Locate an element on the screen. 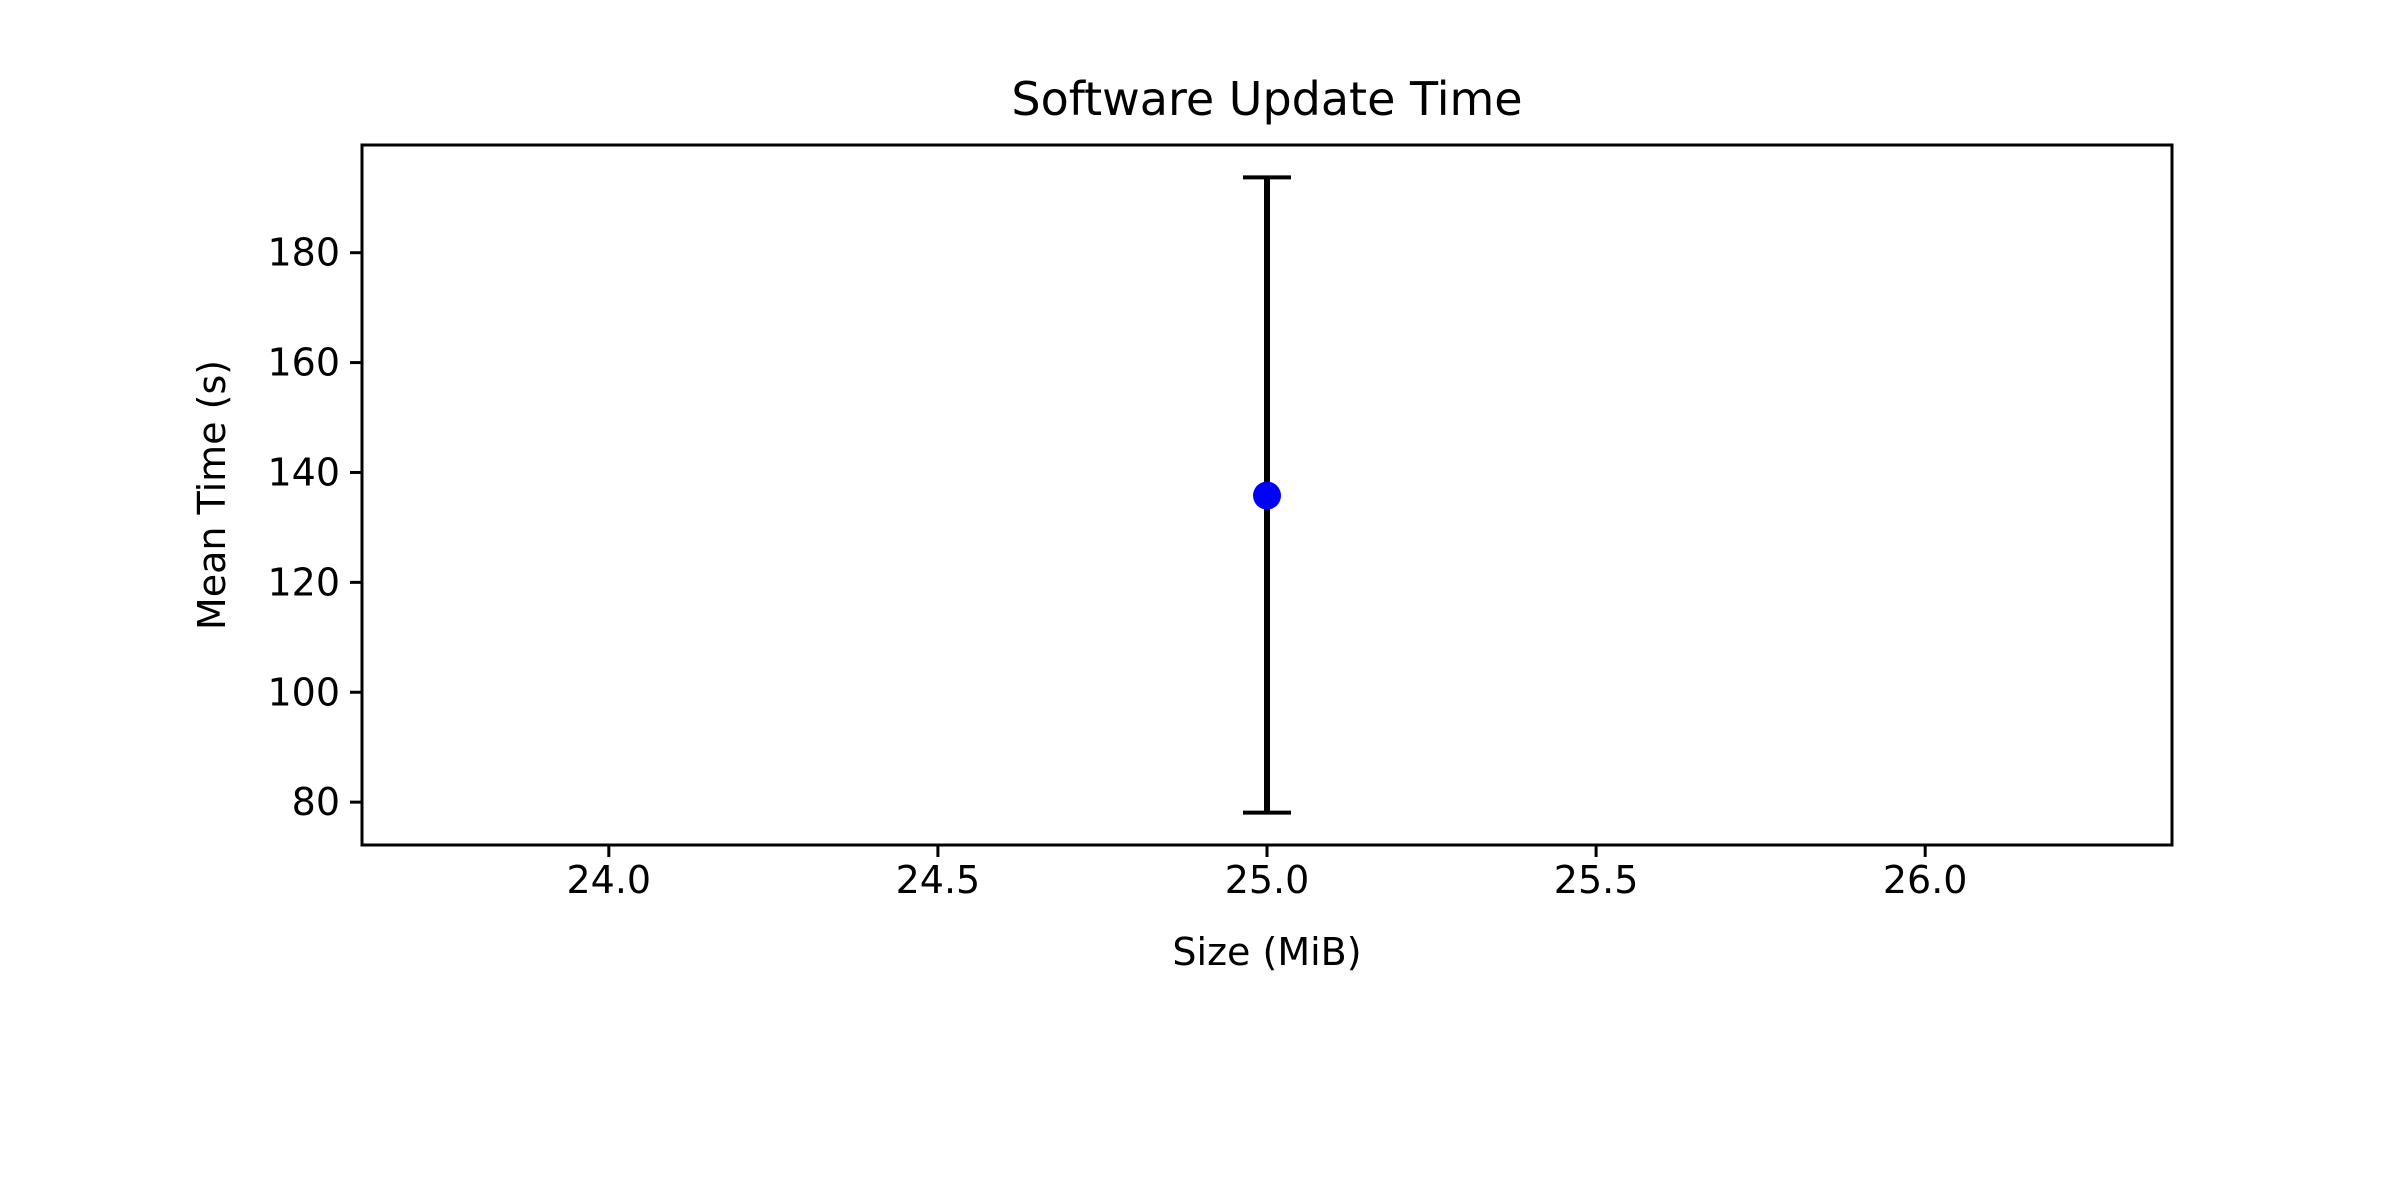  y-tick-label: 140 is located at coordinates (303, 472).